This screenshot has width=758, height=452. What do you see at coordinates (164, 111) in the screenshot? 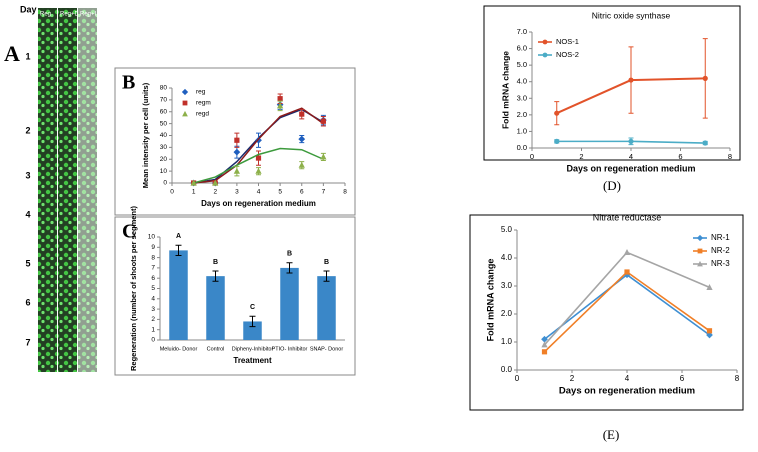
I see `y-tick-label: 60` at bounding box center [164, 111].